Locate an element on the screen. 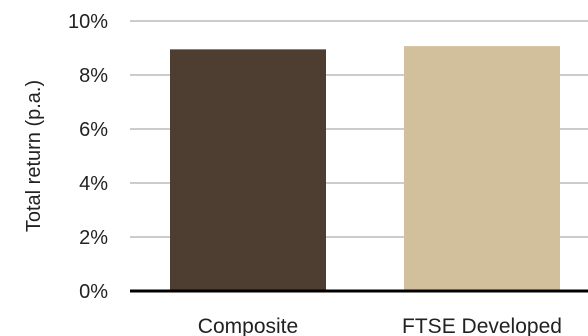  y-tick-label: 10% is located at coordinates (88, 22).